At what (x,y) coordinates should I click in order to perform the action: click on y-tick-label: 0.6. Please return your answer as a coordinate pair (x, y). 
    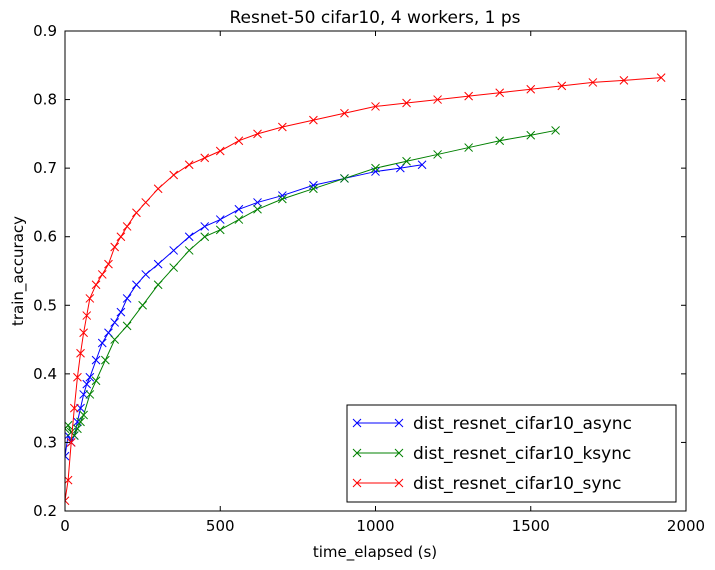
    Looking at the image, I should click on (45, 237).